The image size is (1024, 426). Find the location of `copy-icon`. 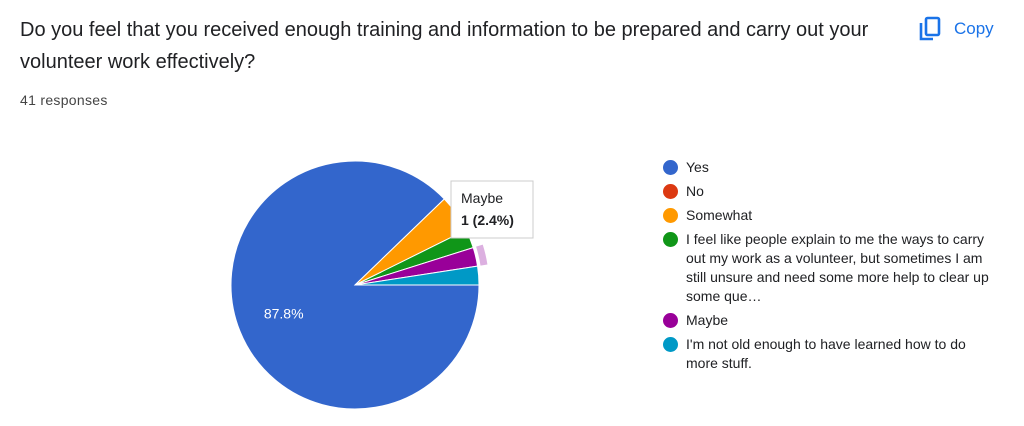

copy-icon is located at coordinates (930, 29).